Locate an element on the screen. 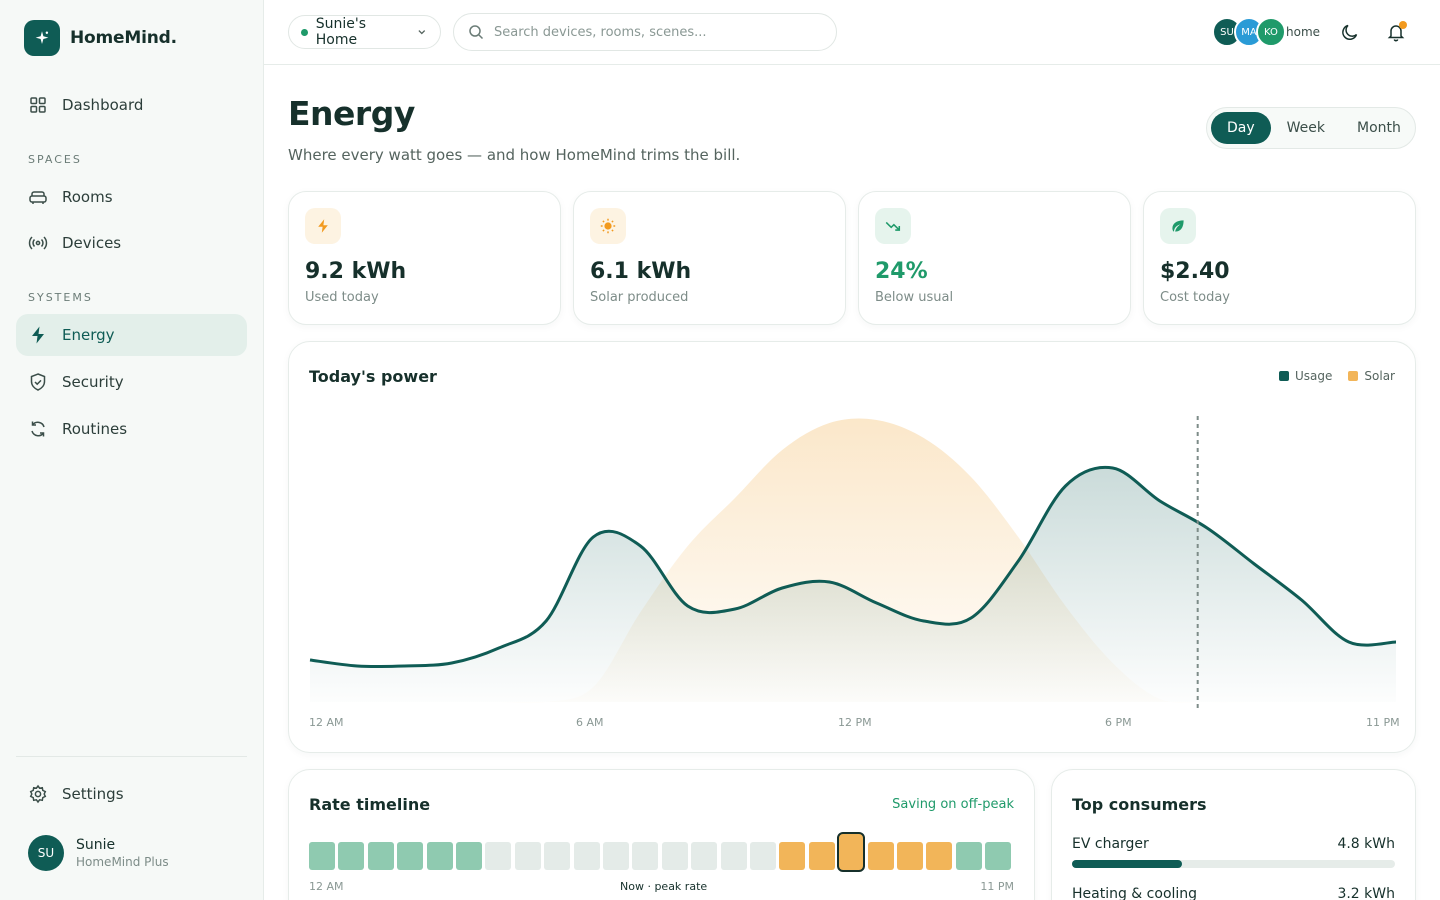 The width and height of the screenshot is (1440, 900). bolt-icon is located at coordinates (38, 335).